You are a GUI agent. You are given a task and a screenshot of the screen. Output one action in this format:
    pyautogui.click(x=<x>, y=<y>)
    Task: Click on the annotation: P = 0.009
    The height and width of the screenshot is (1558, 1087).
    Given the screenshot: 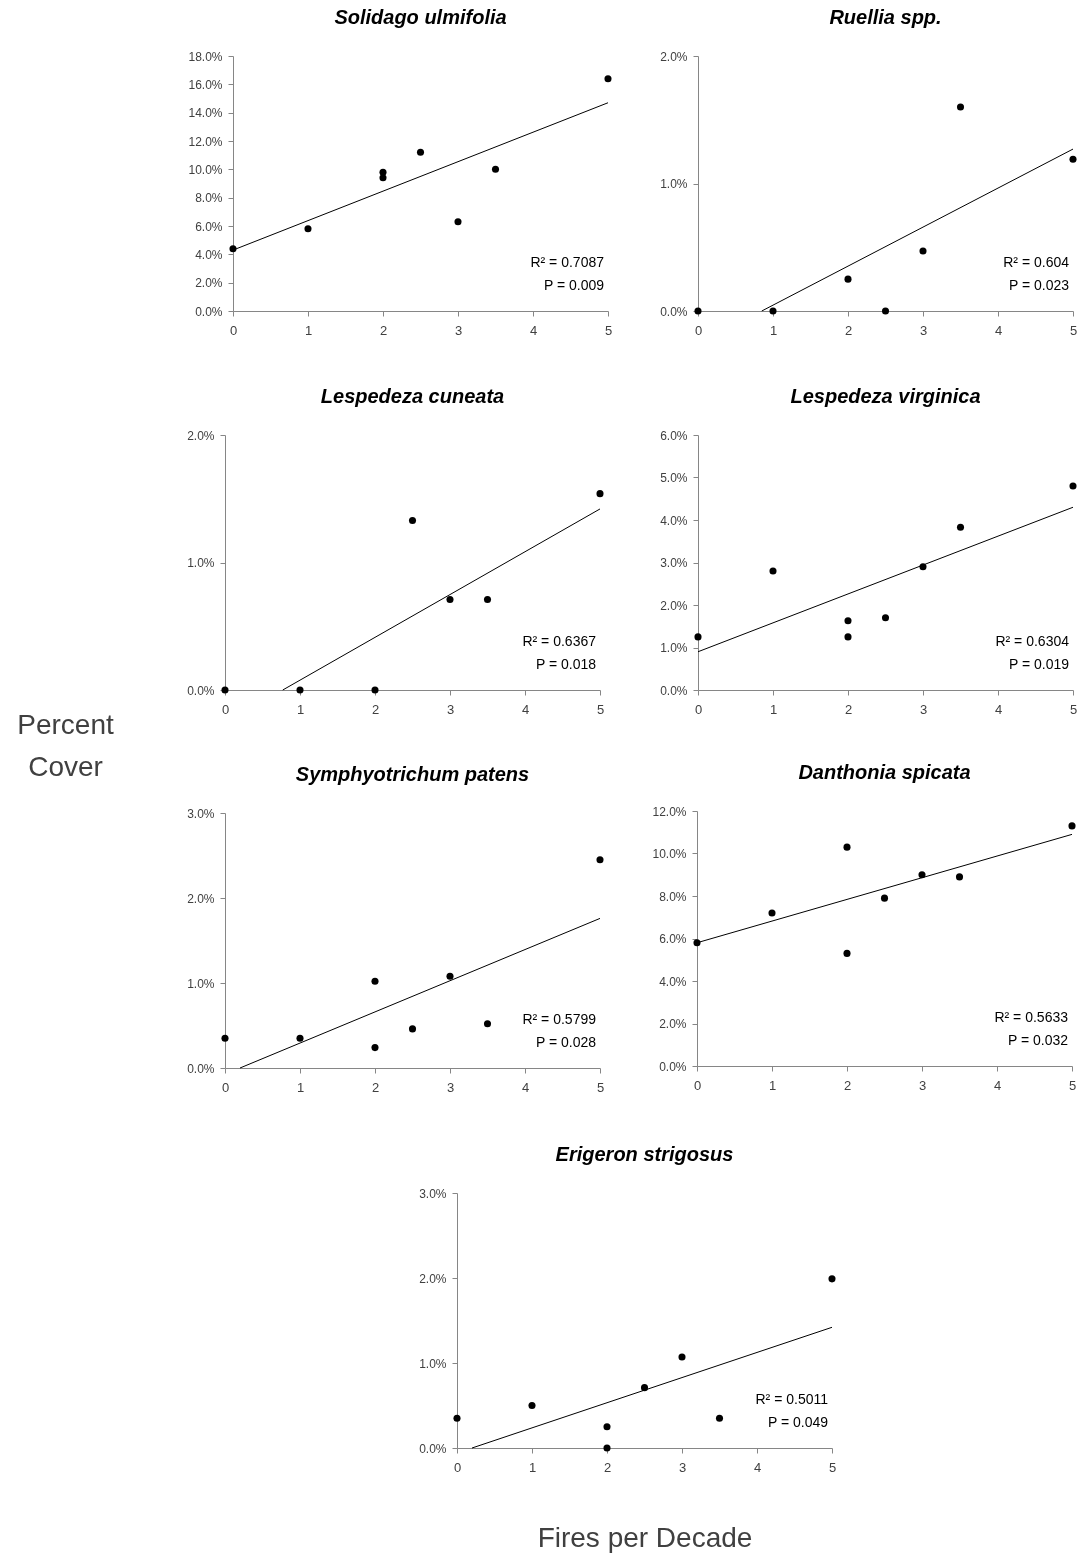 What is the action you would take?
    pyautogui.click(x=574, y=285)
    